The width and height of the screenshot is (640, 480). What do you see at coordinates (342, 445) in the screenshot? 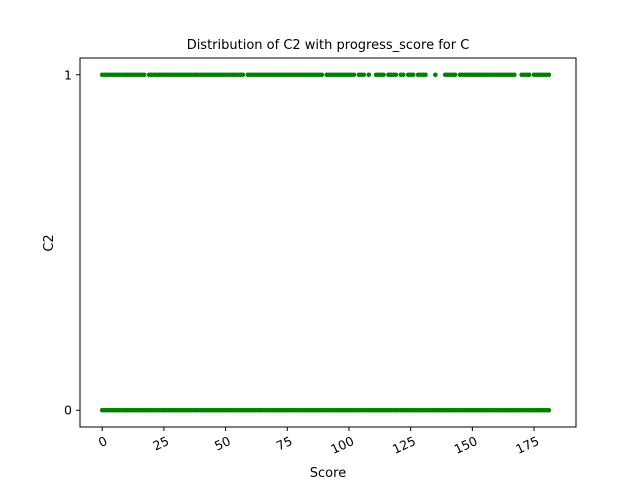
I see `x-tick-label: 100` at bounding box center [342, 445].